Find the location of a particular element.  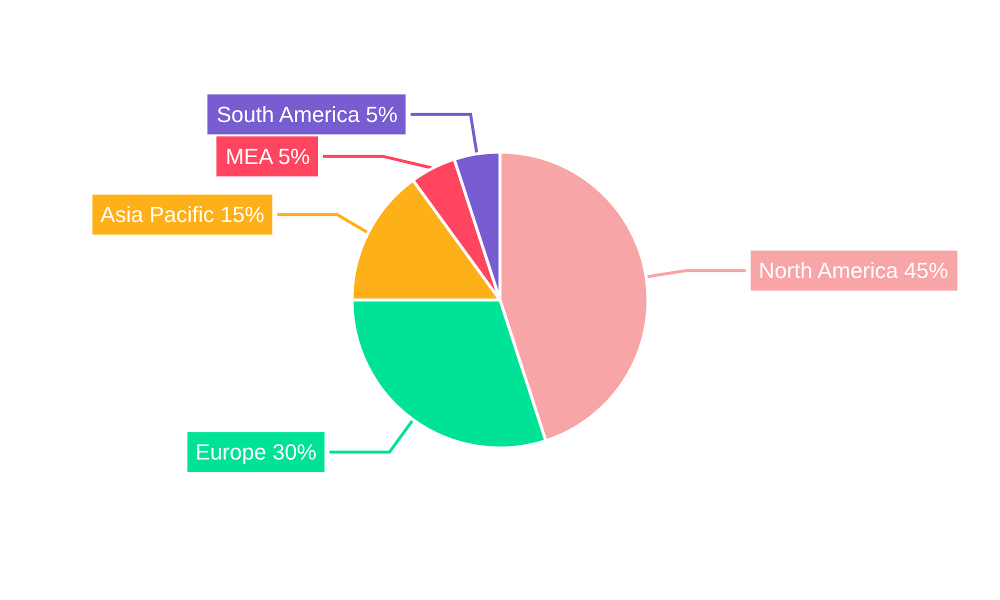

slice-label: North America 45% is located at coordinates (853, 271).